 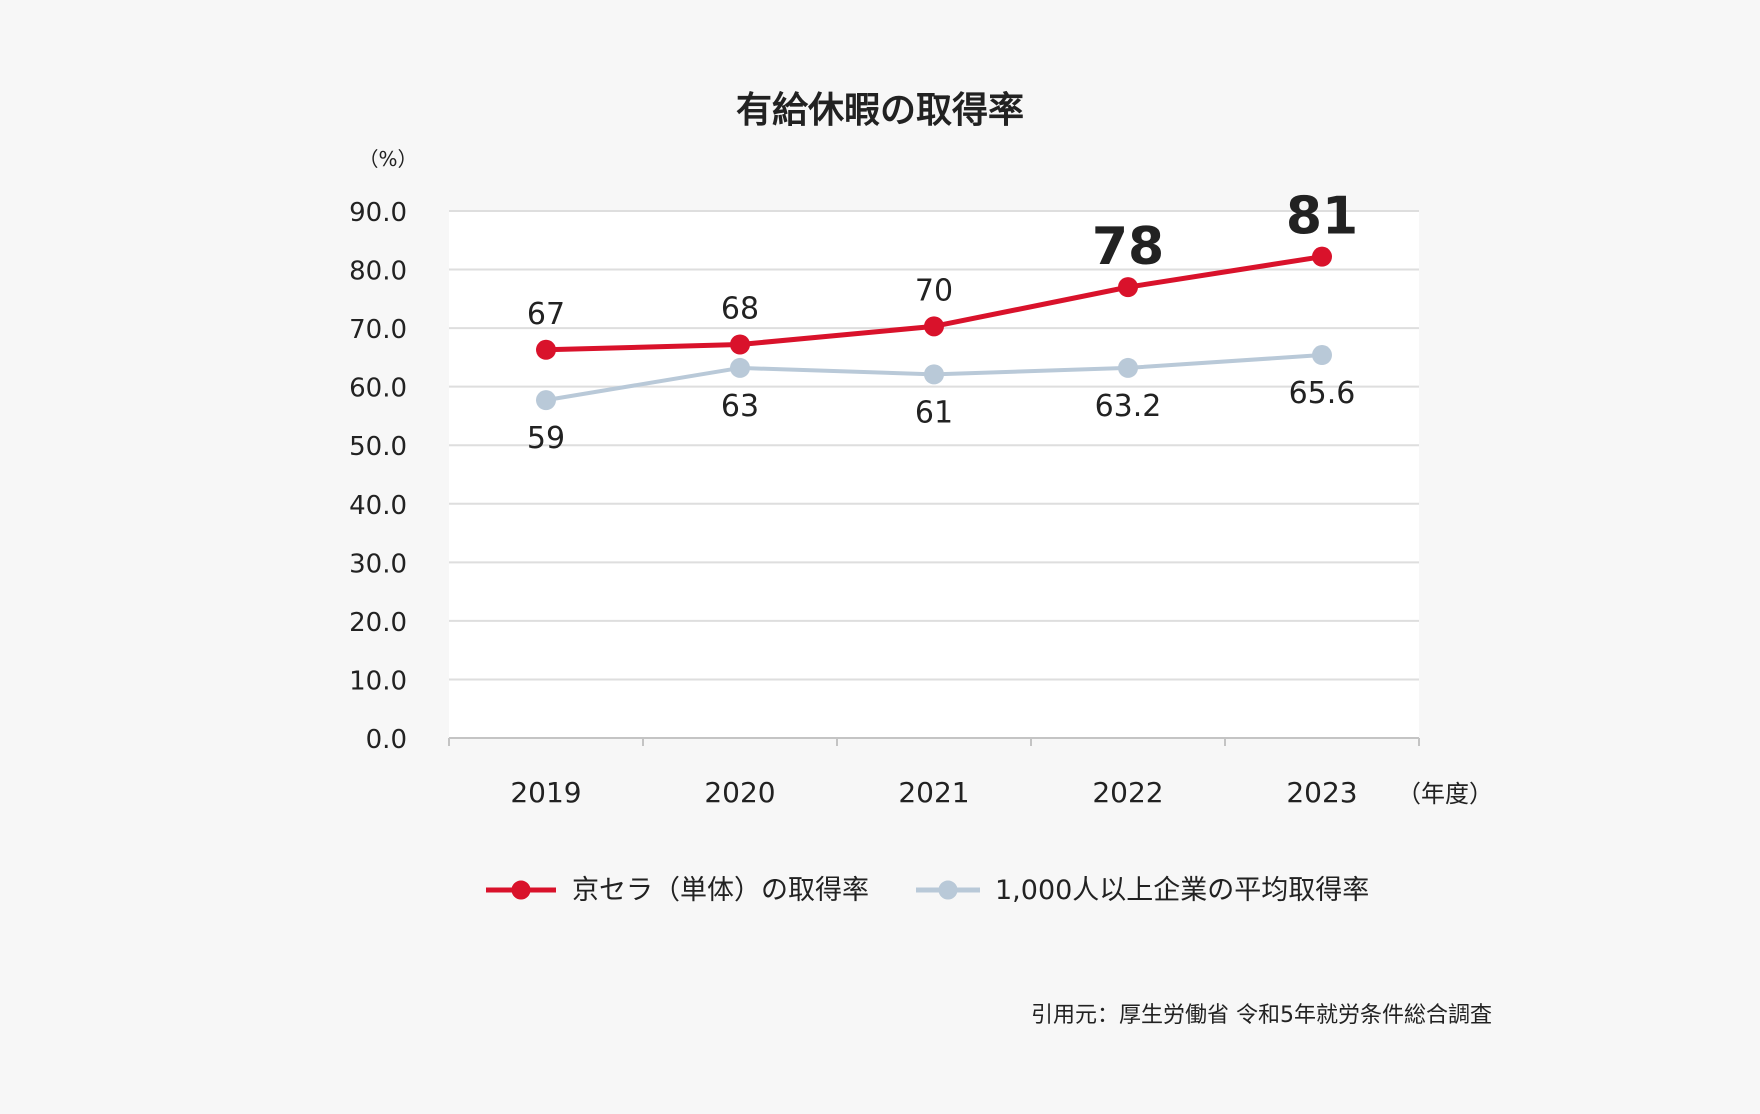 I want to click on data-label-average: 63, so click(x=740, y=406).